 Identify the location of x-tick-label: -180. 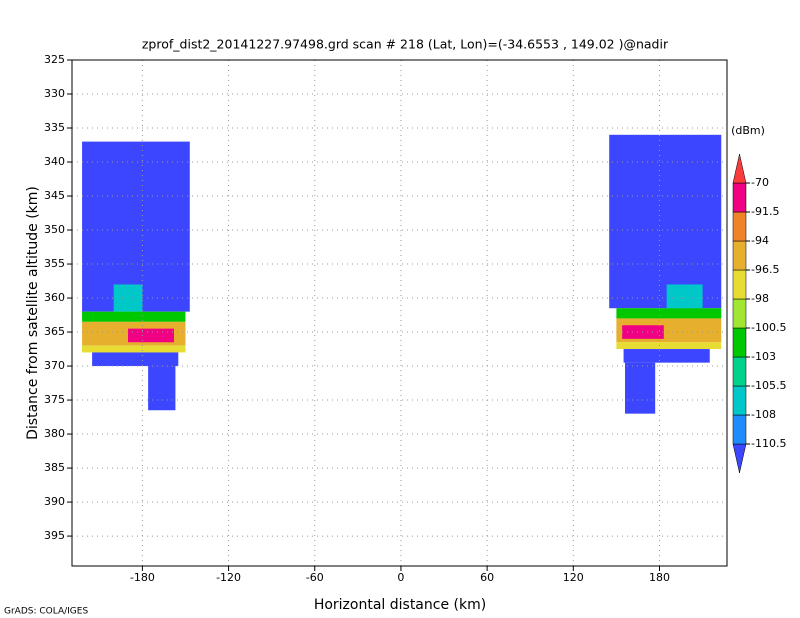
(142, 577).